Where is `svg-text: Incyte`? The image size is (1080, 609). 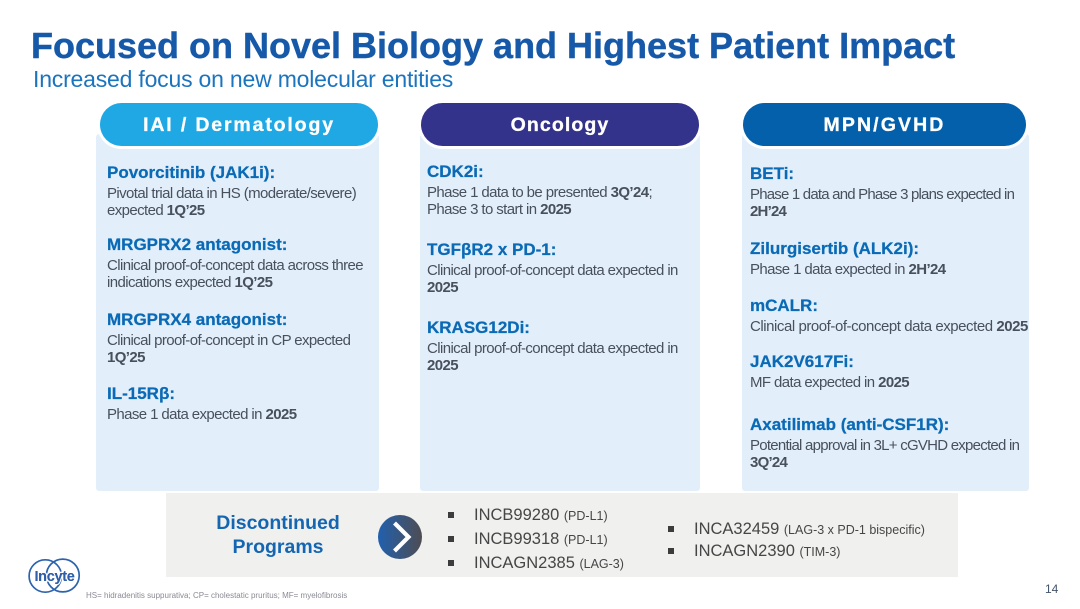
svg-text: Incyte is located at coordinates (54, 577).